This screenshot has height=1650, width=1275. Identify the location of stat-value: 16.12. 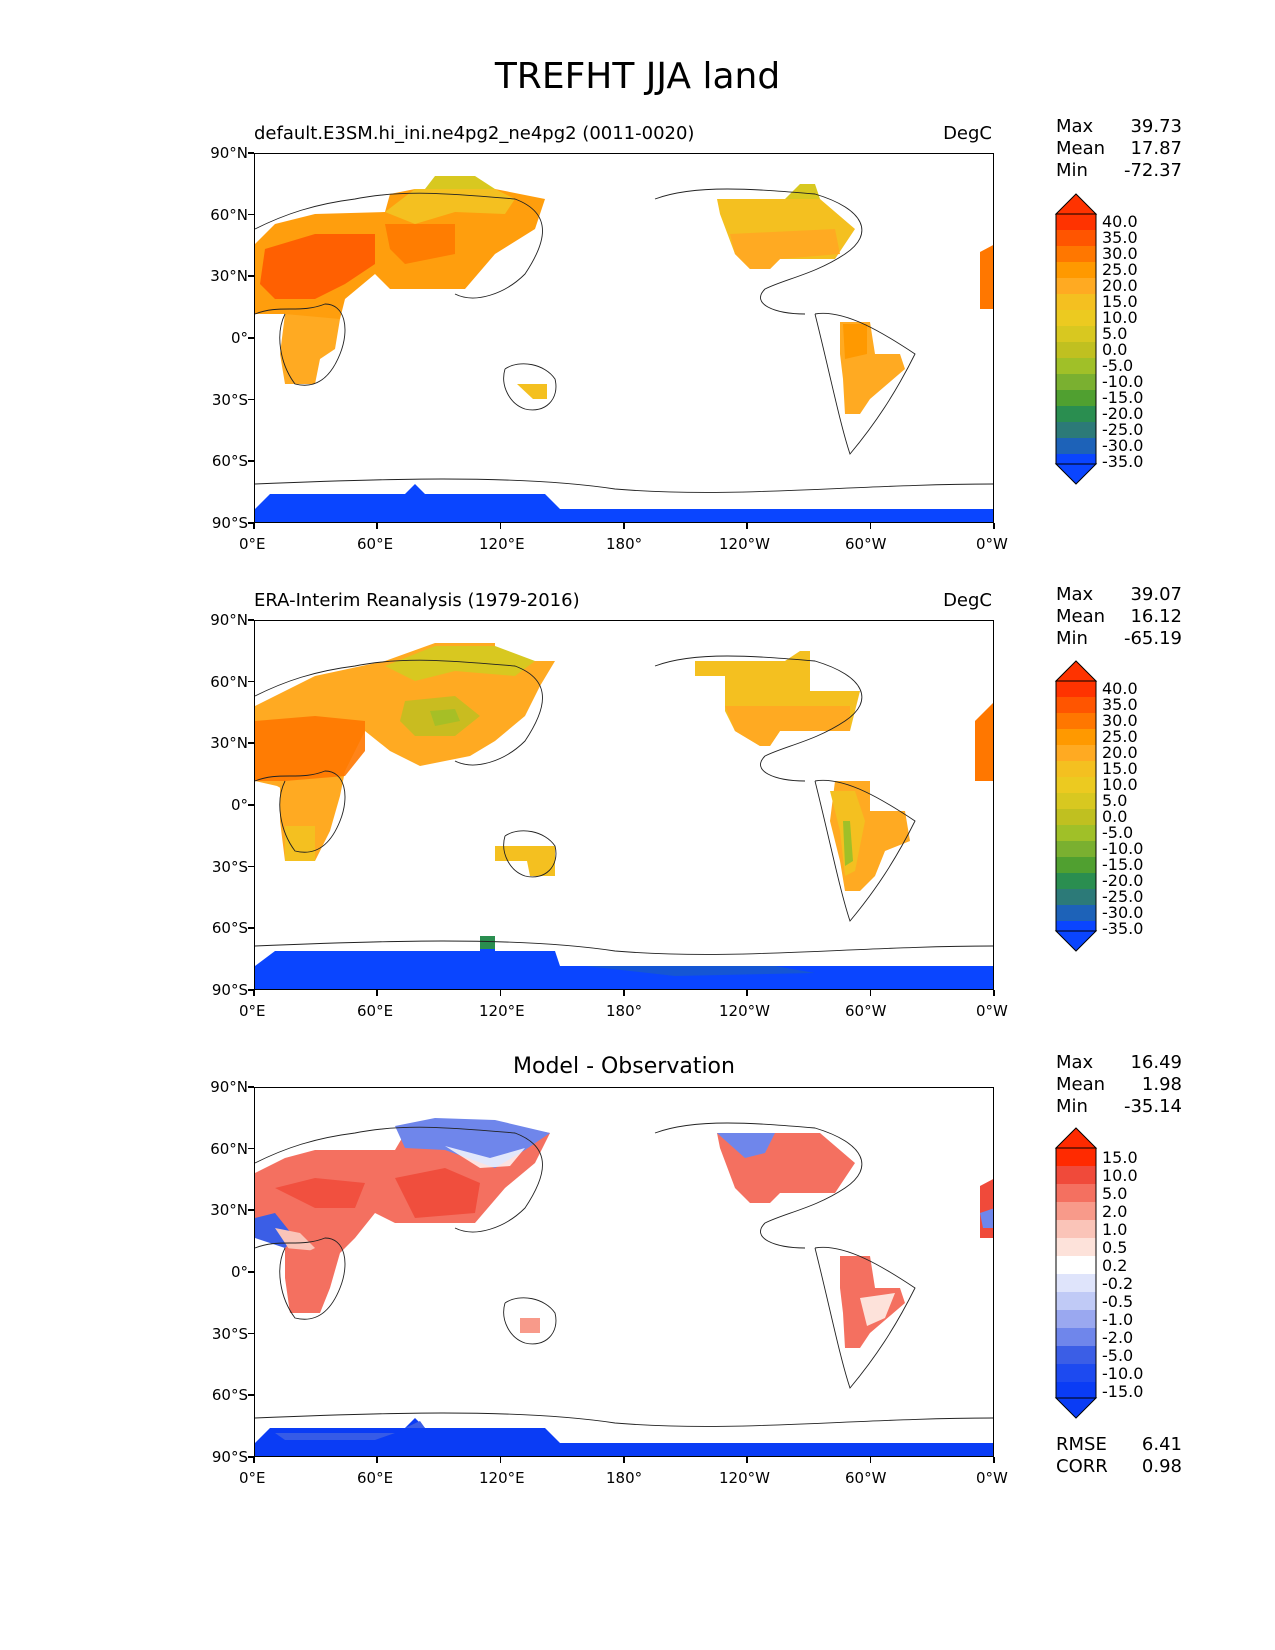
(1156, 616).